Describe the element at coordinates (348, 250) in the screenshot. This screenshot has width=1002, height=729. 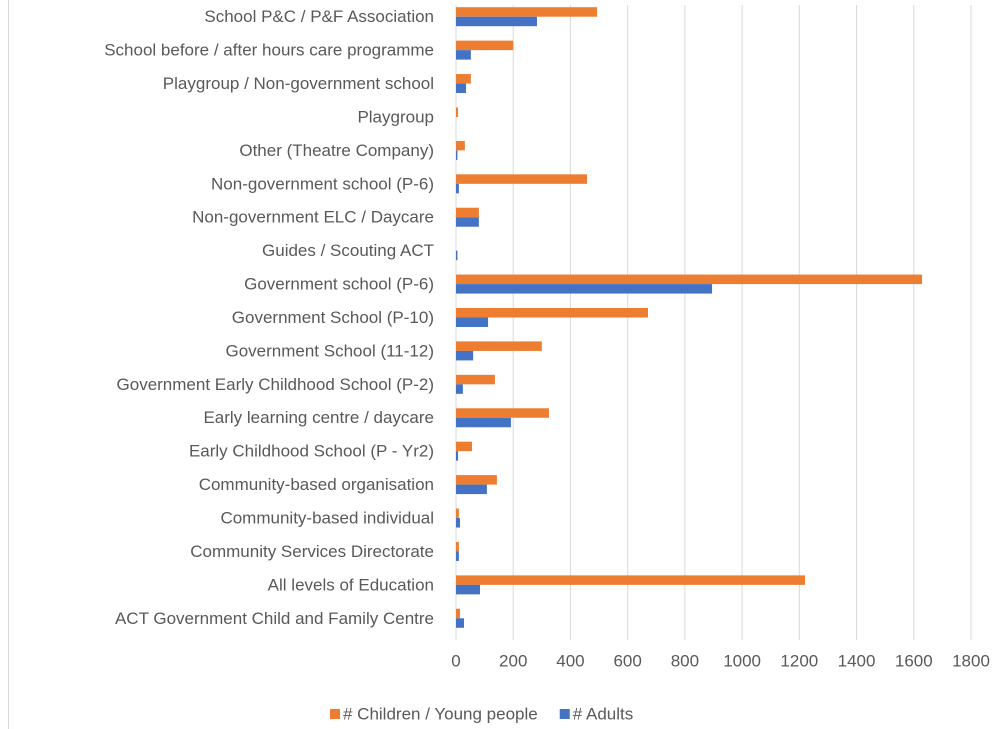
I see `y-tick-label: Guides / Scouting ACT` at that location.